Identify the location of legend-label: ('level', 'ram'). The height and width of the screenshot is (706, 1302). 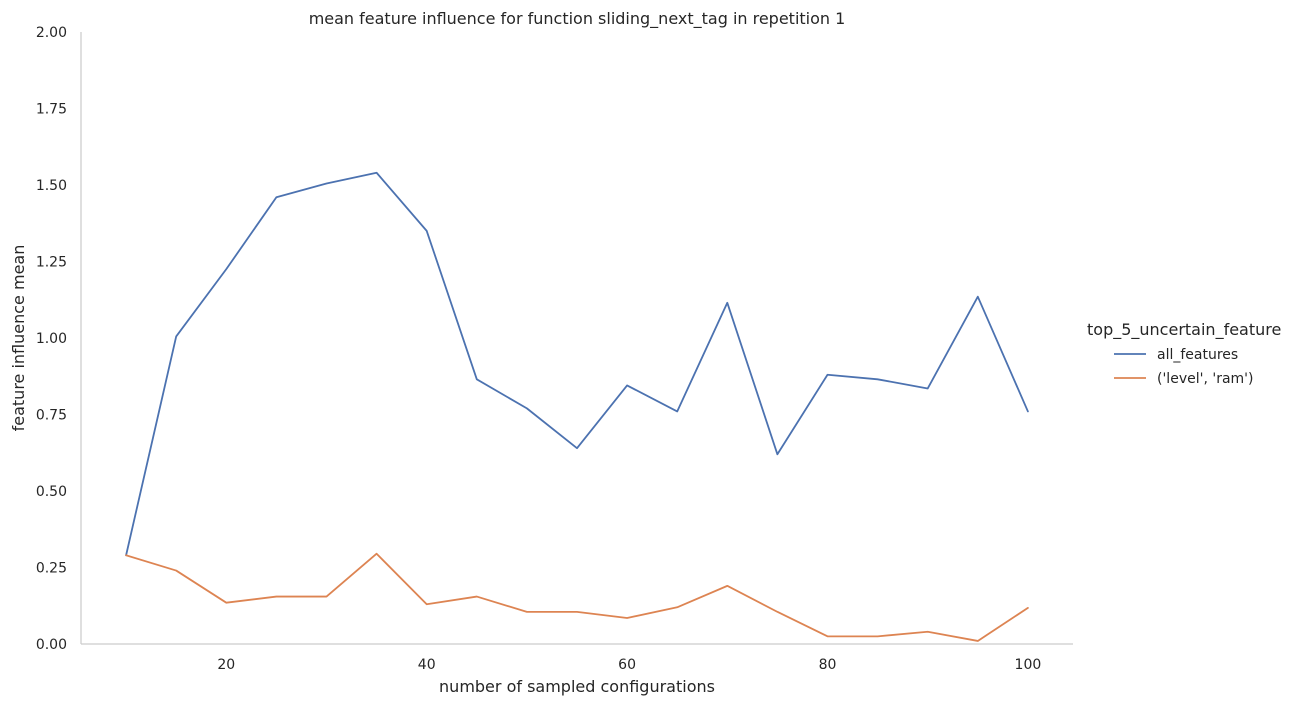
(1205, 379).